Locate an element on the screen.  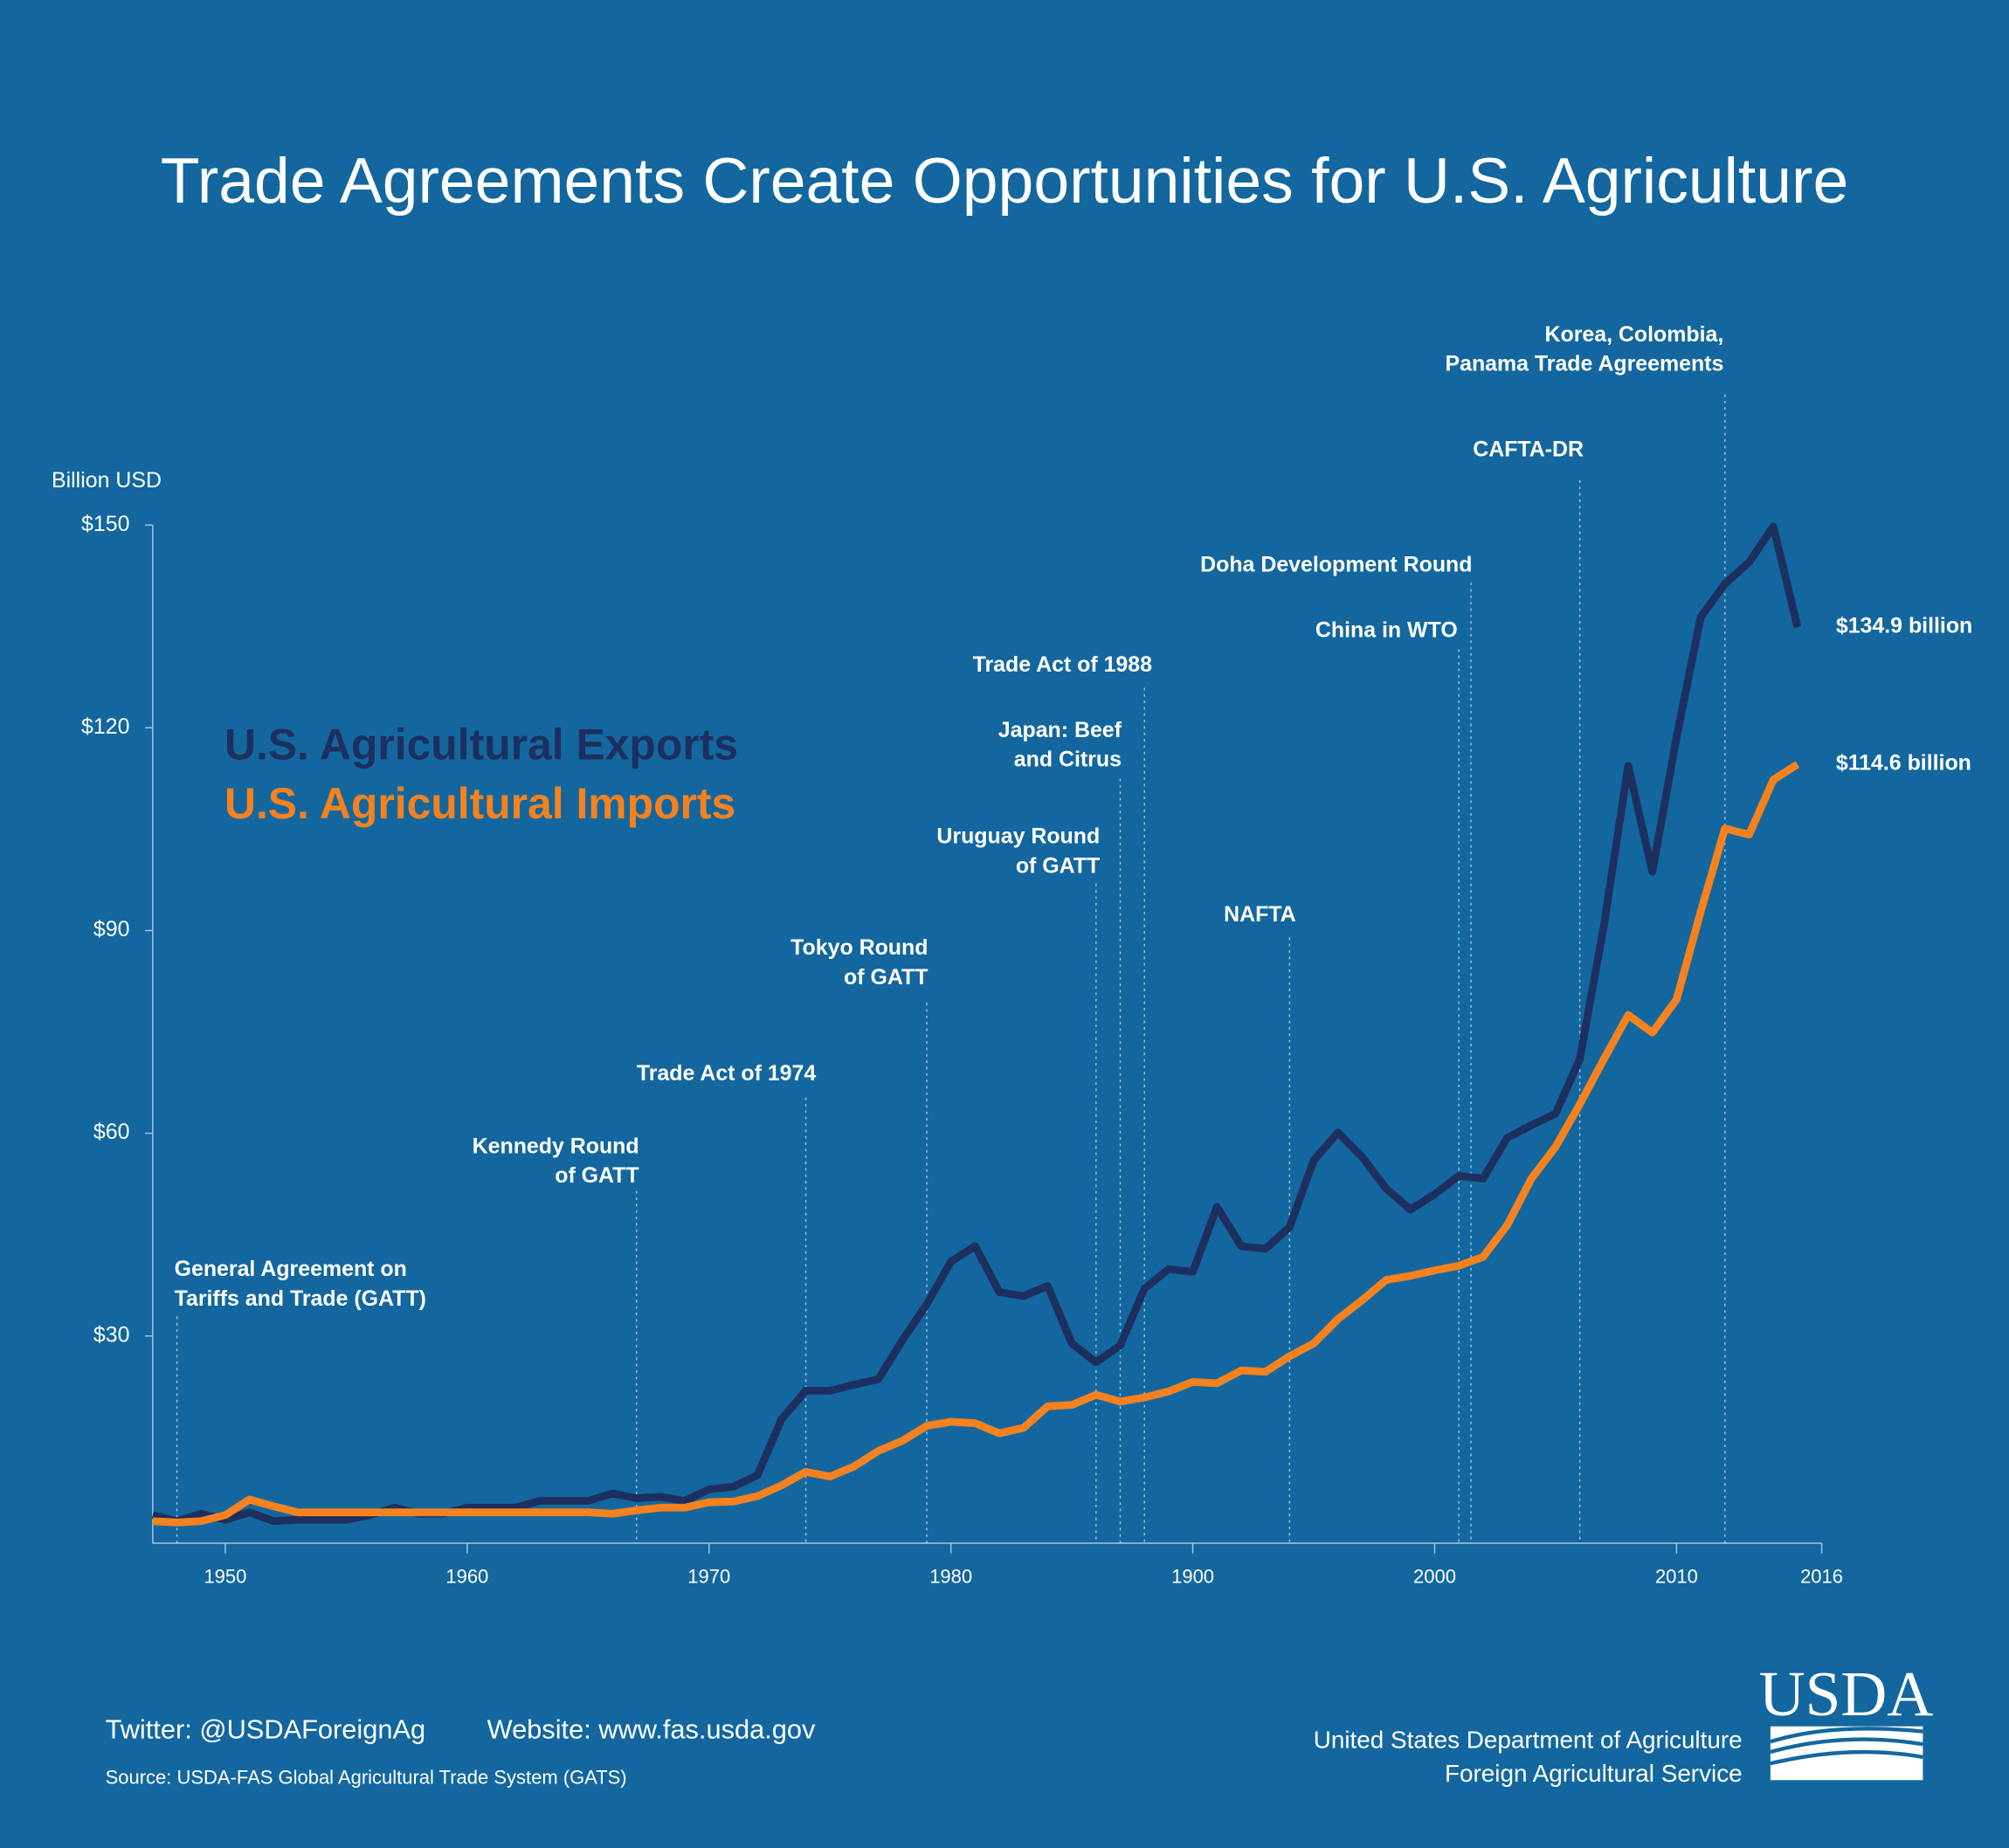
x-tick-label: 1960 is located at coordinates (467, 1576).